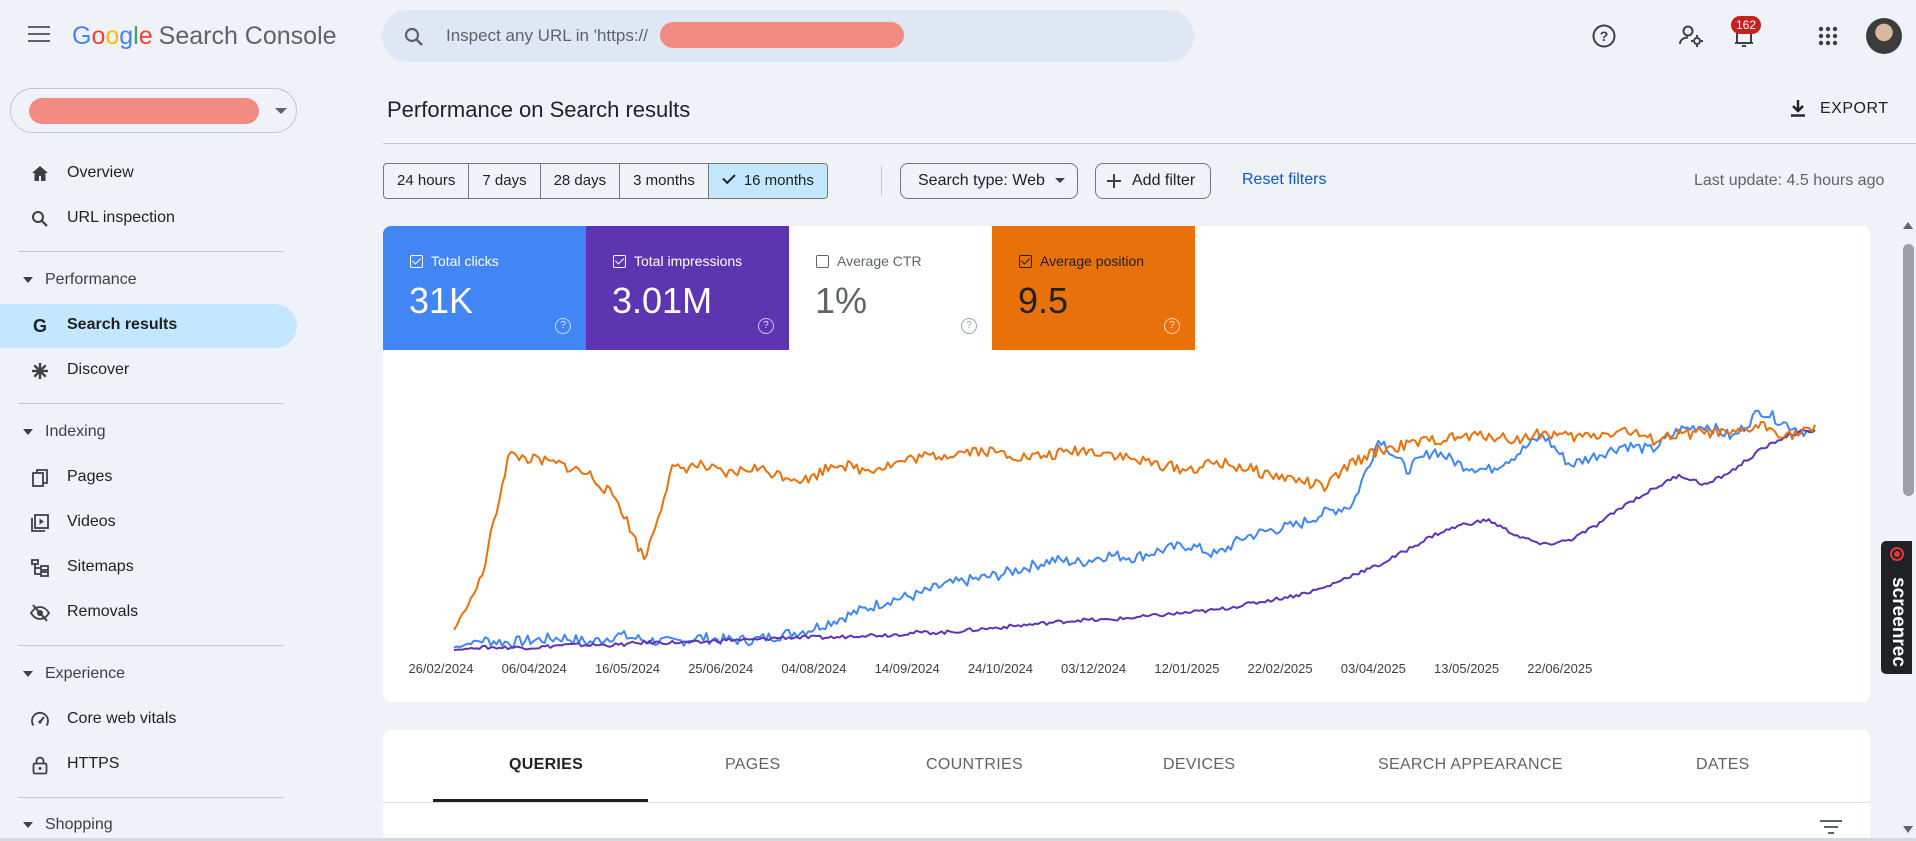  What do you see at coordinates (1199, 764) in the screenshot?
I see `tab-devices: DEVICES` at bounding box center [1199, 764].